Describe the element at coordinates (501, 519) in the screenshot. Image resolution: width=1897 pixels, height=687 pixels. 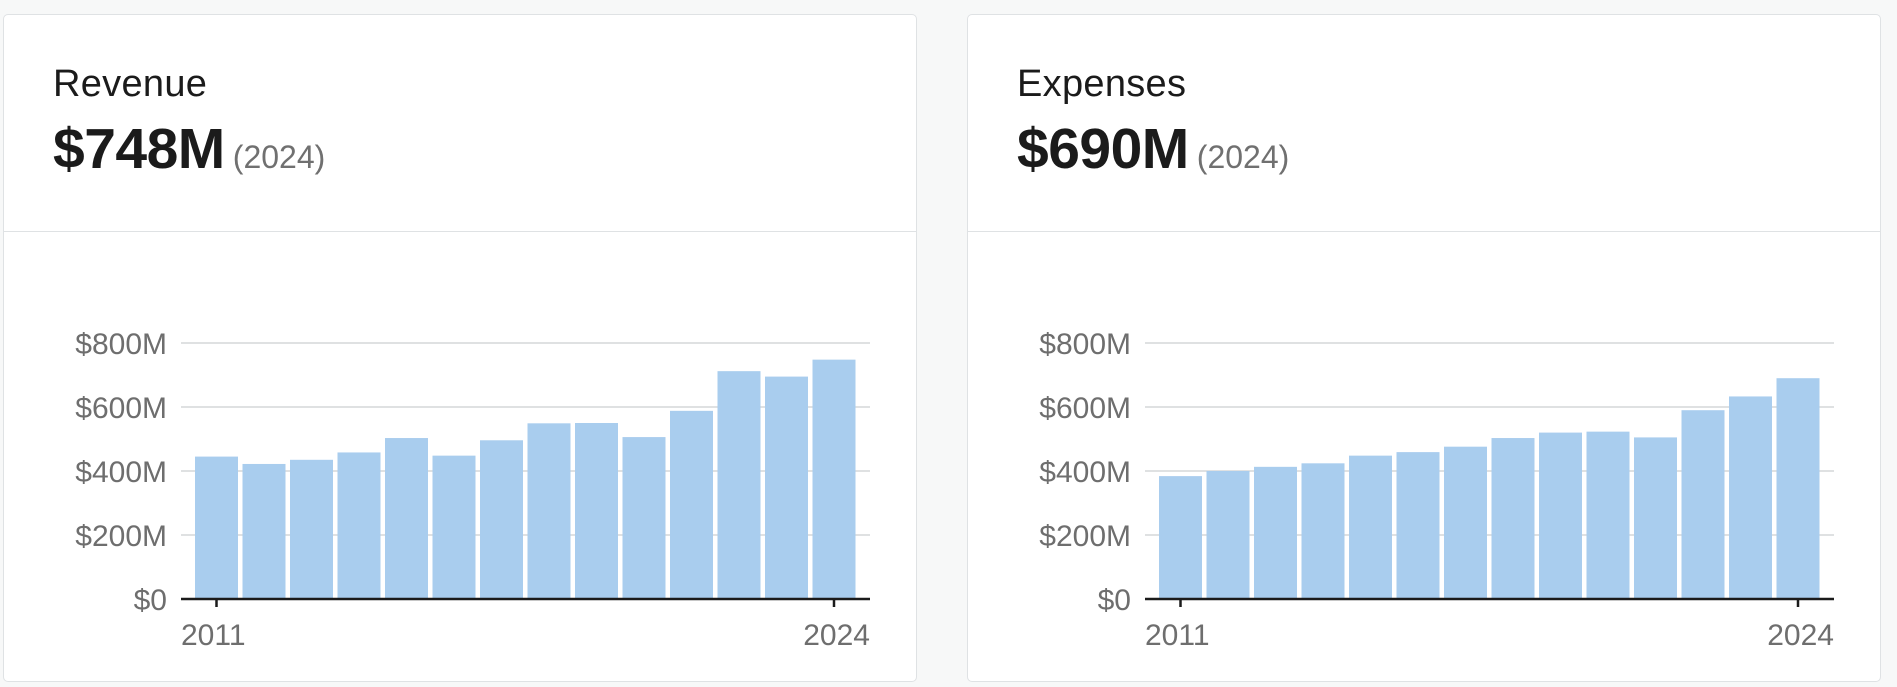
I see `revenue-bar-2017` at that location.